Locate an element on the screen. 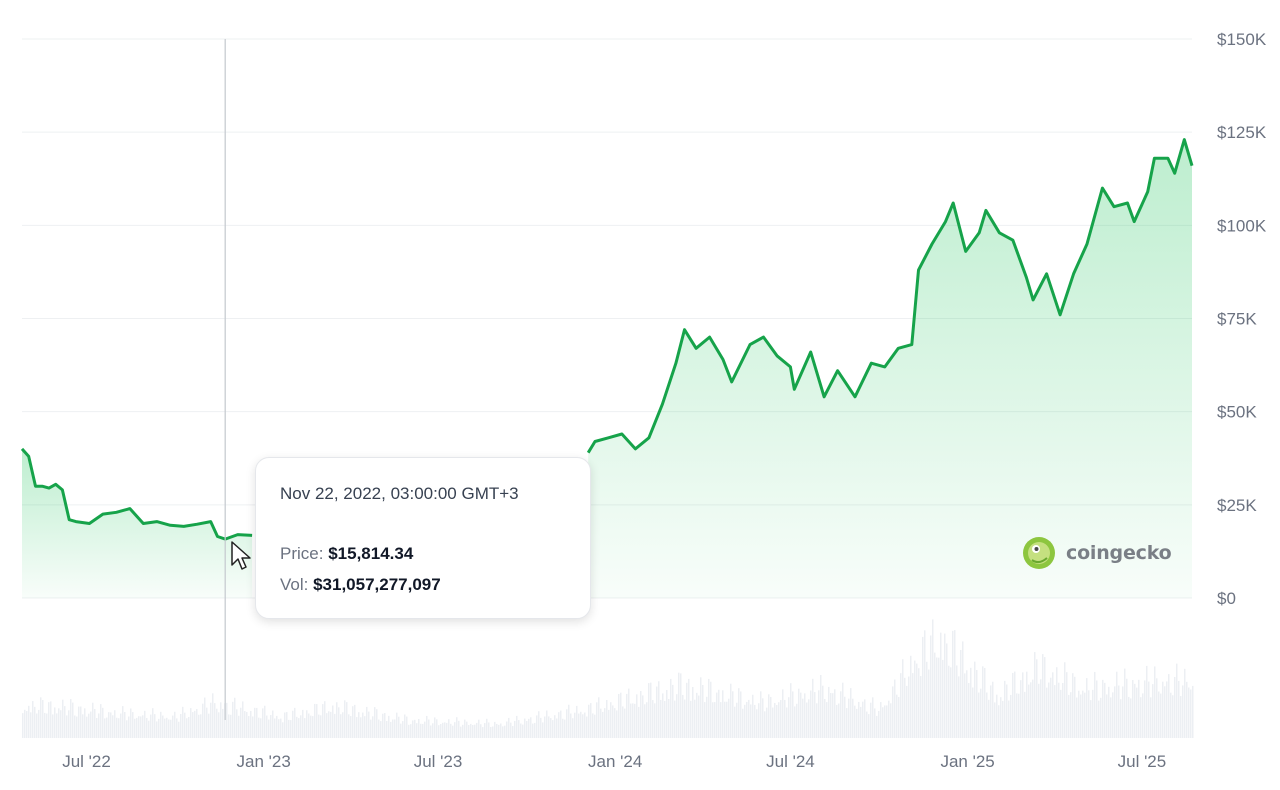  mouse-pointer-icon is located at coordinates (241, 555).